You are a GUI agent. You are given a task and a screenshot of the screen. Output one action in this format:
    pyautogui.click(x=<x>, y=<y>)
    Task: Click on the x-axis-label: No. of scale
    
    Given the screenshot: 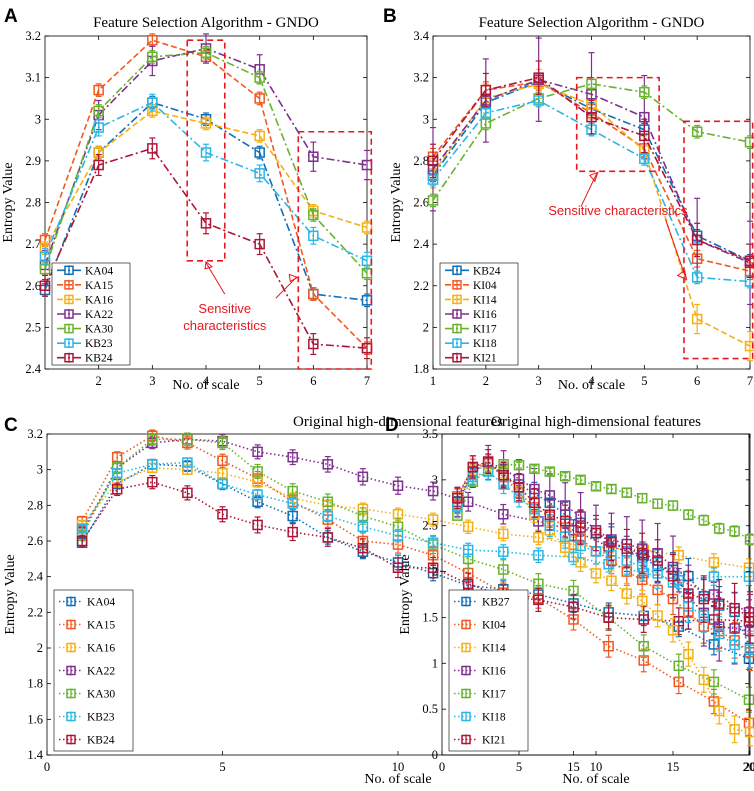 What is the action you would take?
    pyautogui.click(x=595, y=779)
    